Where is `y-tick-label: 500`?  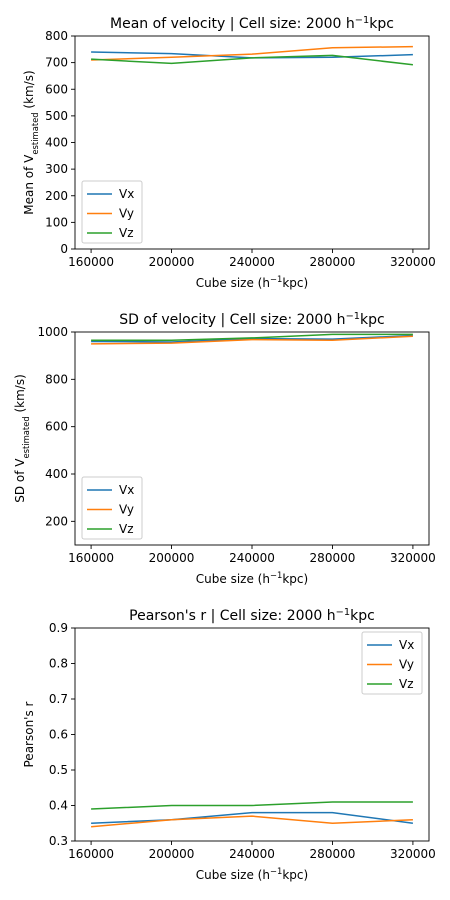 y-tick-label: 500 is located at coordinates (56, 116).